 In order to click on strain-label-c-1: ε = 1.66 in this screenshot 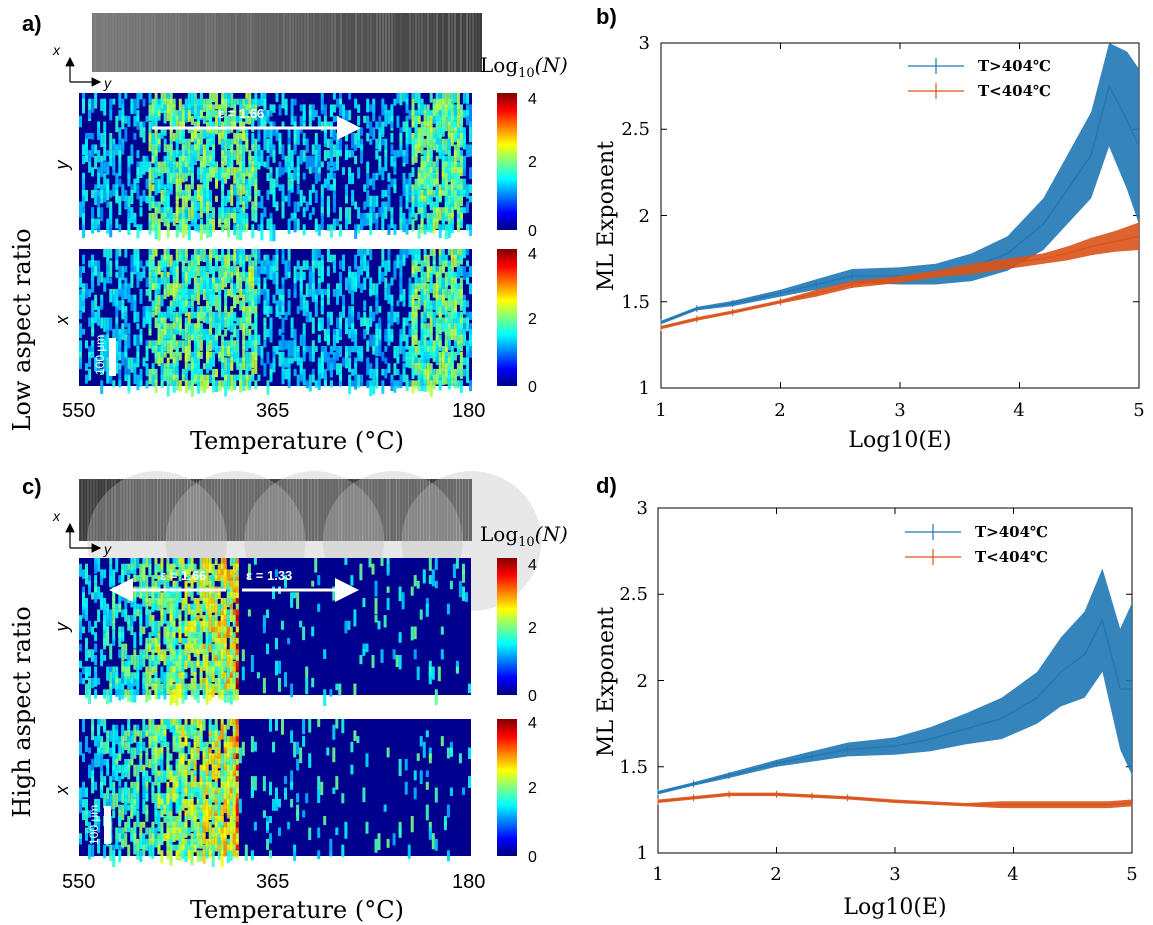, I will do `click(183, 575)`.